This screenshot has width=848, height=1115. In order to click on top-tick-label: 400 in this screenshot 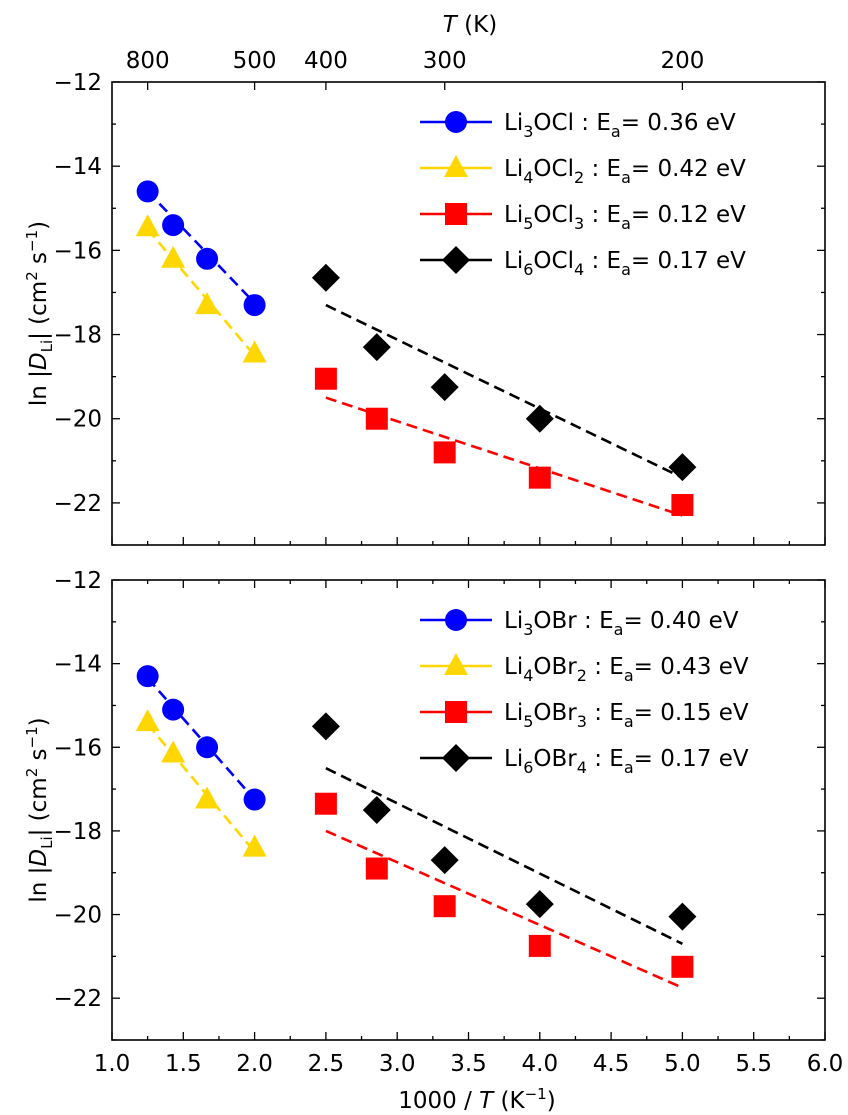, I will do `click(326, 61)`.